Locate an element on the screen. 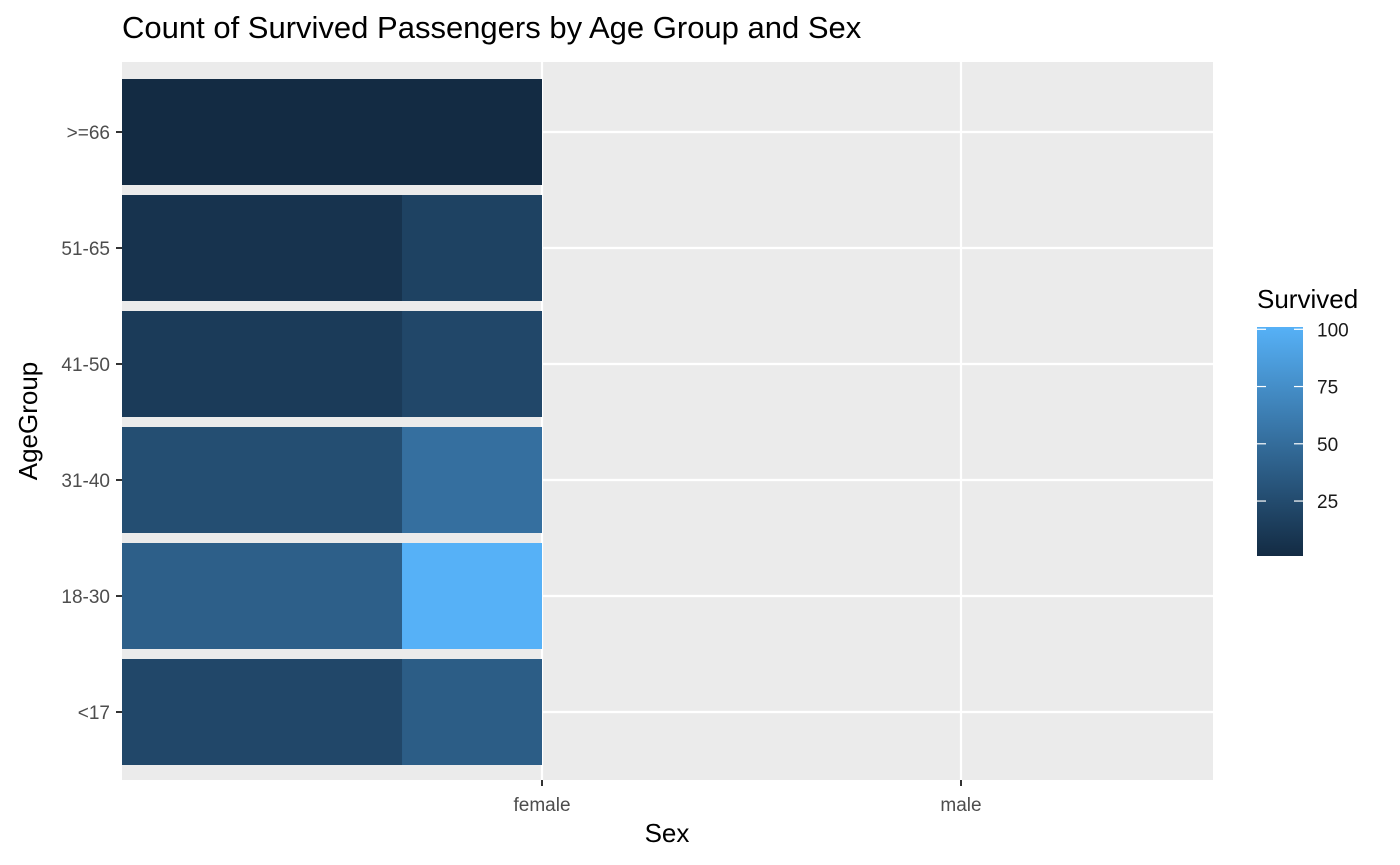 This screenshot has height=865, width=1400. legend-ticks: 25 50 75 100 is located at coordinates (1303, 416).